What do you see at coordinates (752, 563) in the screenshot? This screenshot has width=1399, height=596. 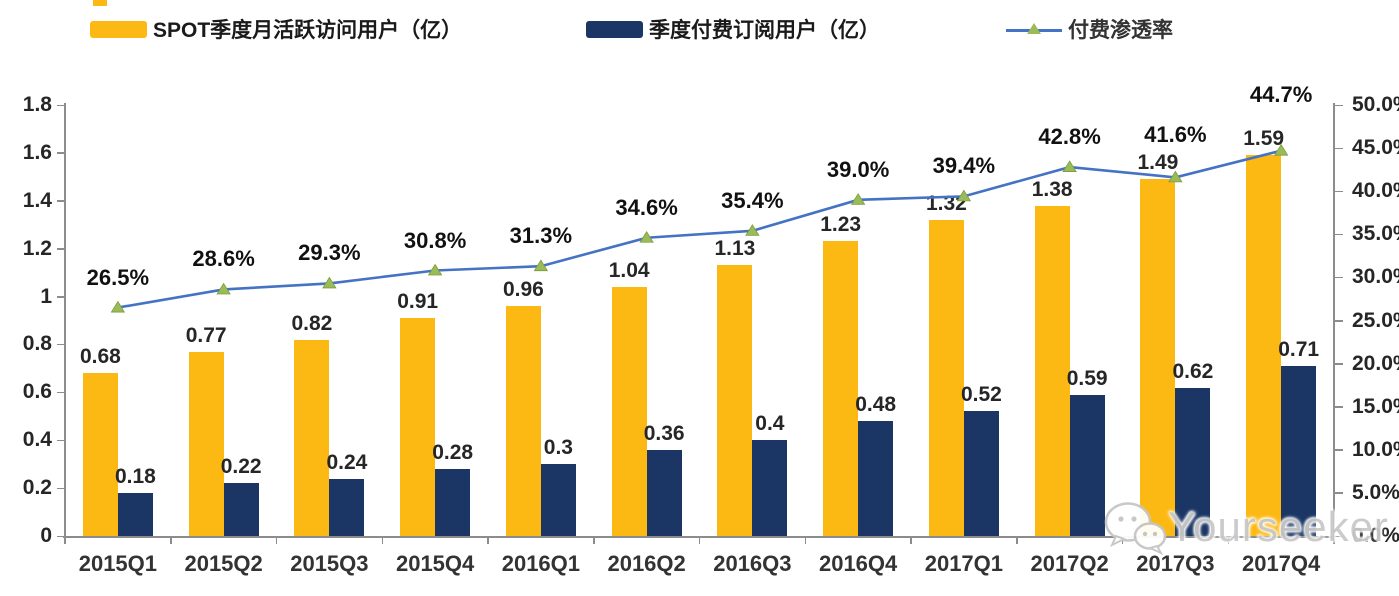 I see `x-axis-label: 2016Q3` at bounding box center [752, 563].